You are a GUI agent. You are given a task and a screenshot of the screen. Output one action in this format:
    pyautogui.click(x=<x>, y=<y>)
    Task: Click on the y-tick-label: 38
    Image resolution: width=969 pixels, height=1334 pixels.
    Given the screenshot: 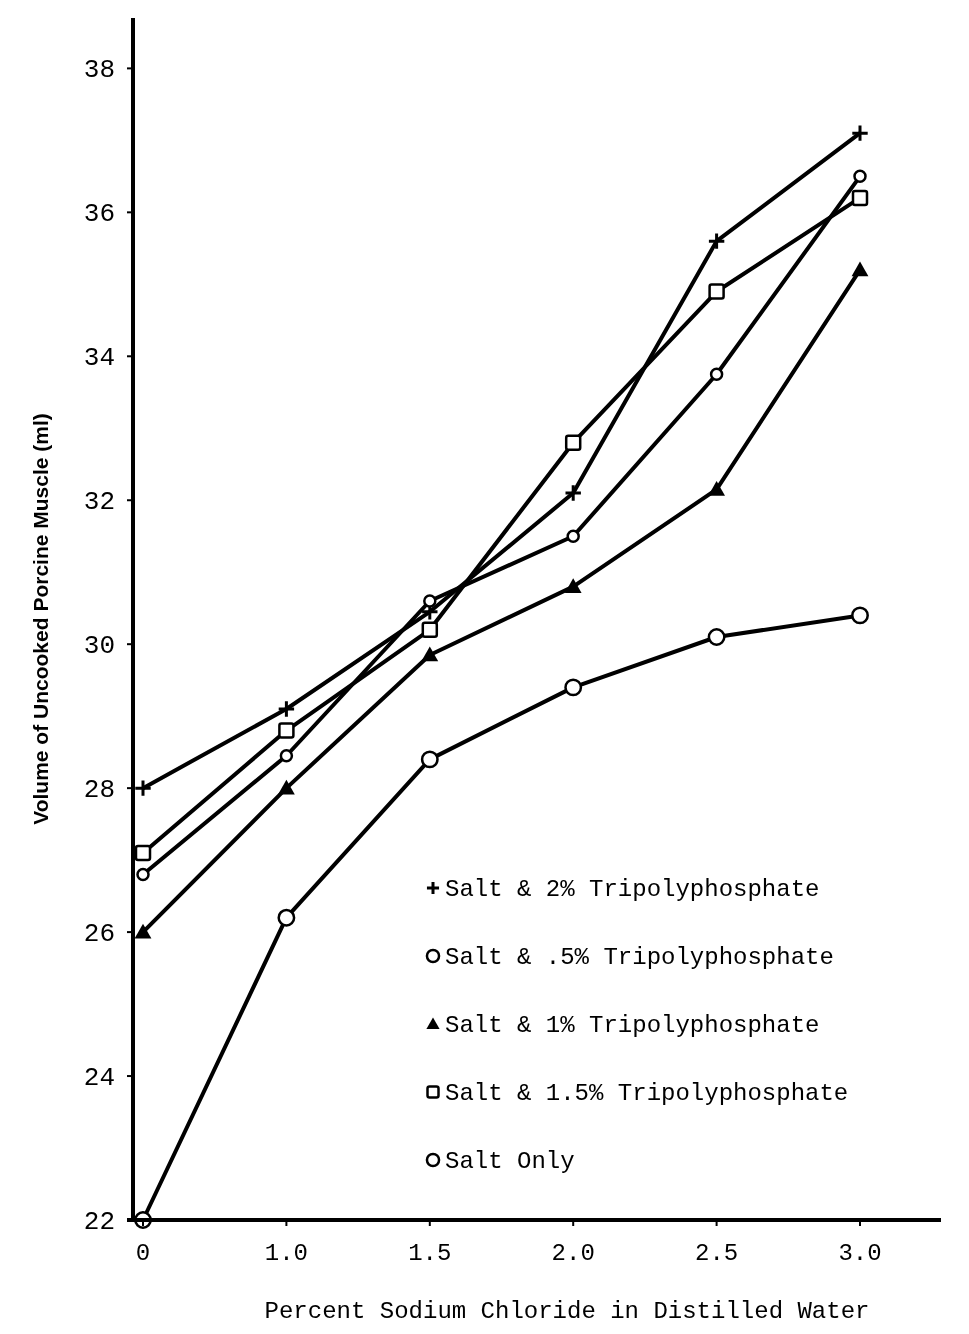 What is the action you would take?
    pyautogui.click(x=99, y=70)
    